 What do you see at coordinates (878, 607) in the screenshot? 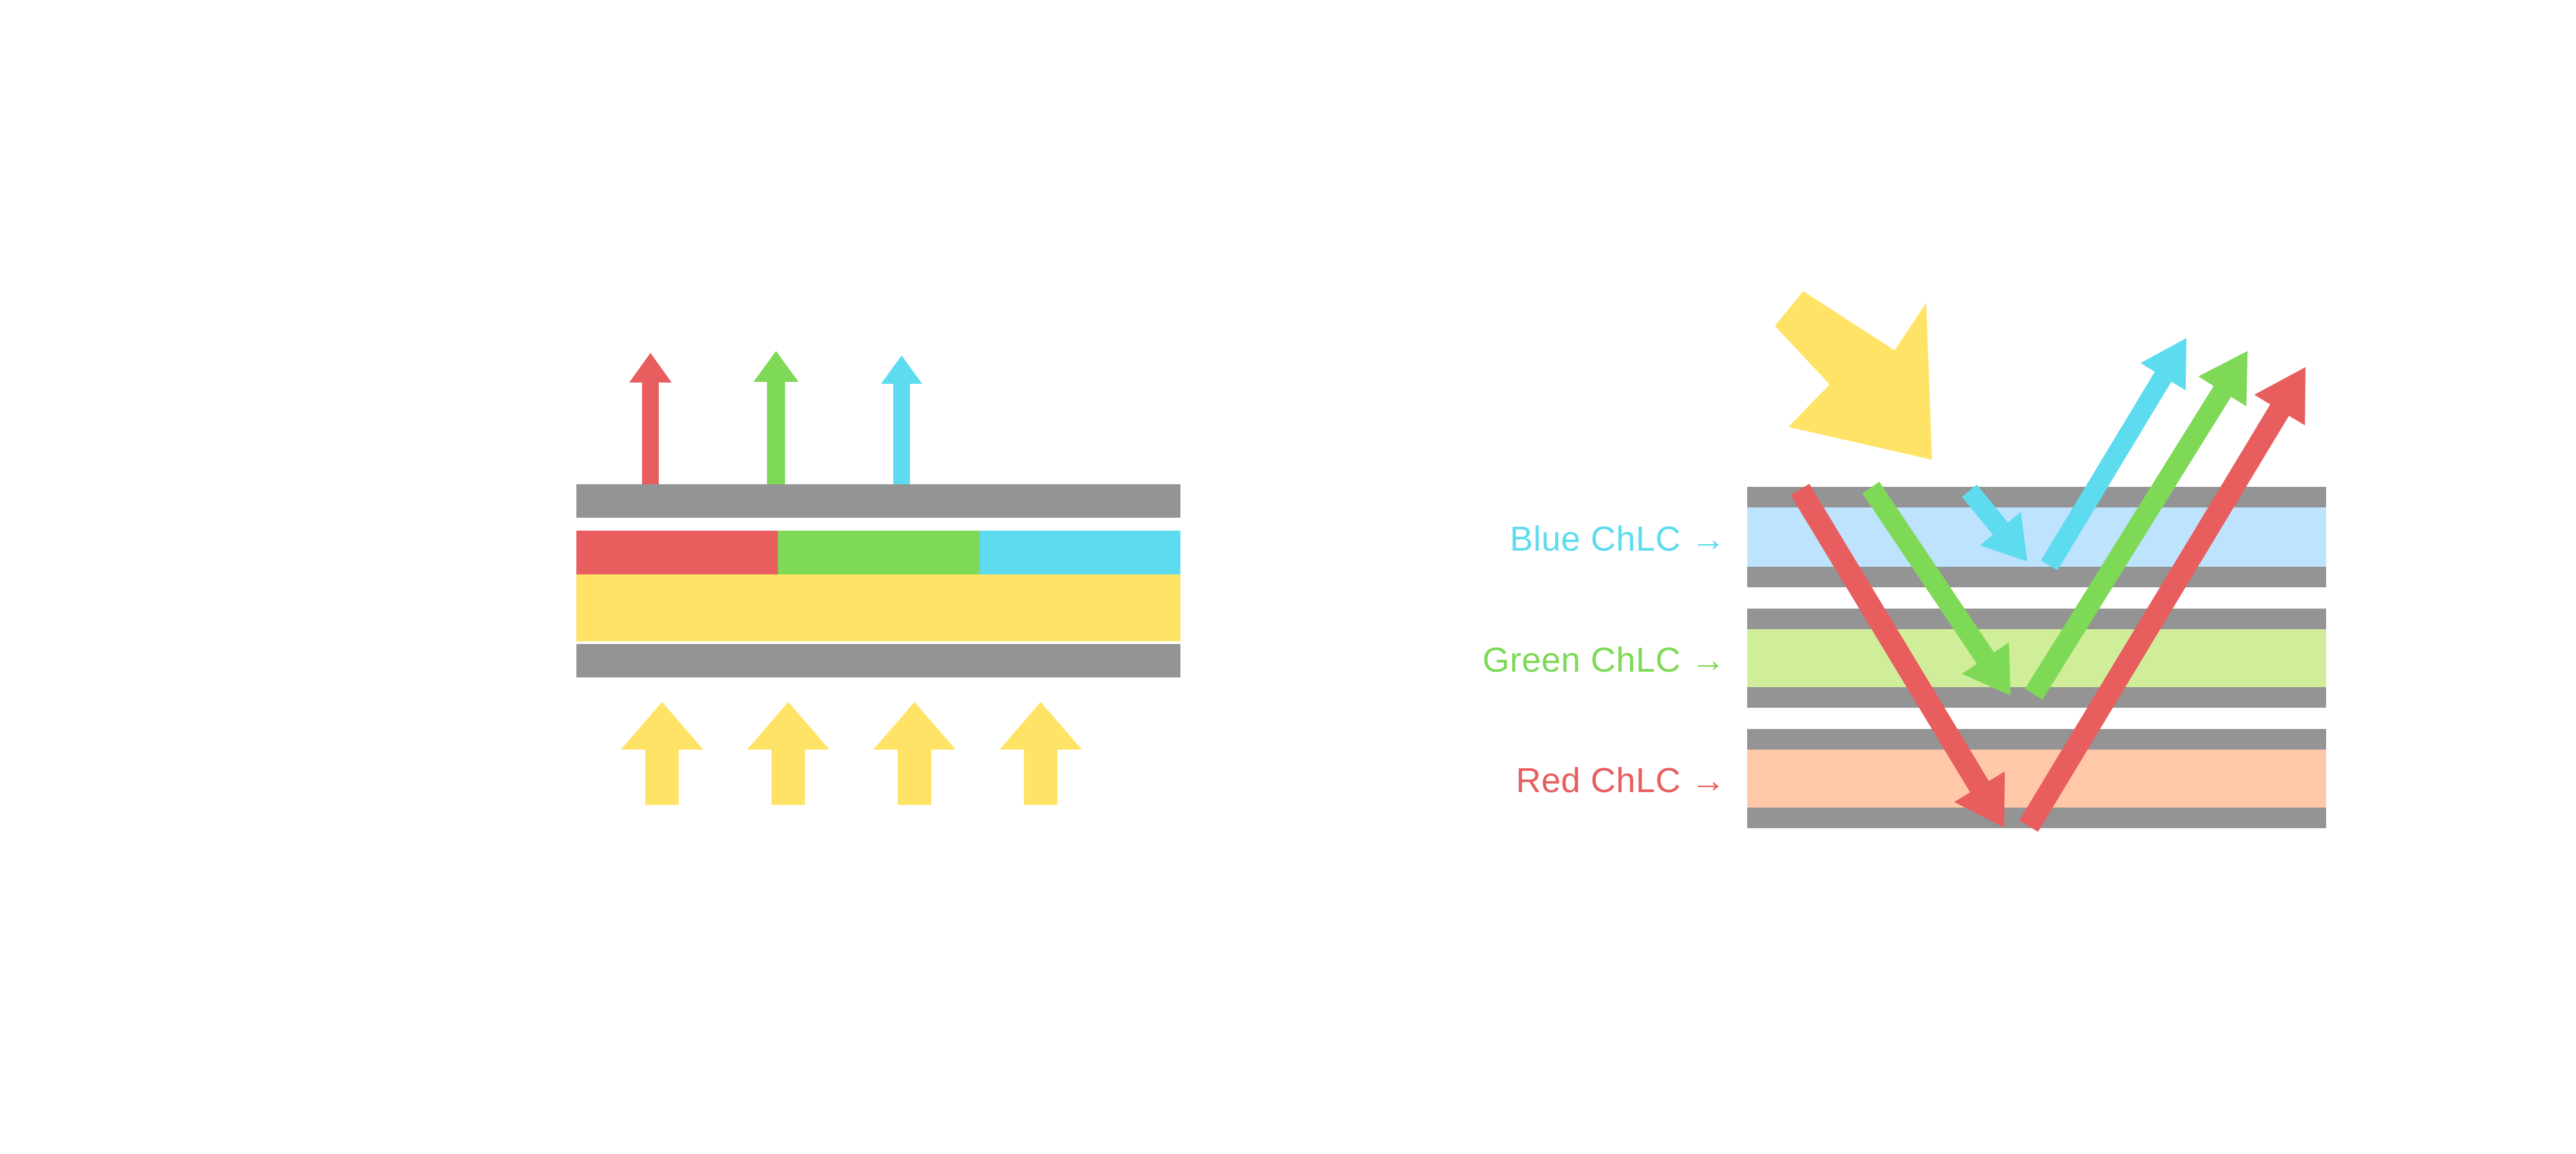
I see `yellow-backlight-layer` at bounding box center [878, 607].